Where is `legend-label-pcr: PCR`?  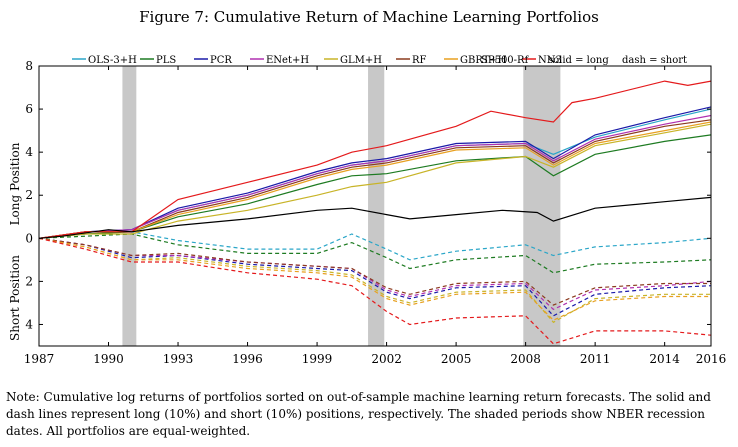 legend-label-pcr: PCR is located at coordinates (221, 60).